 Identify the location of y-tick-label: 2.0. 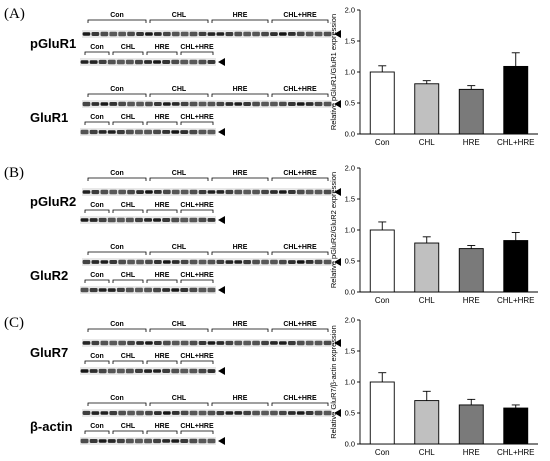
(350, 320).